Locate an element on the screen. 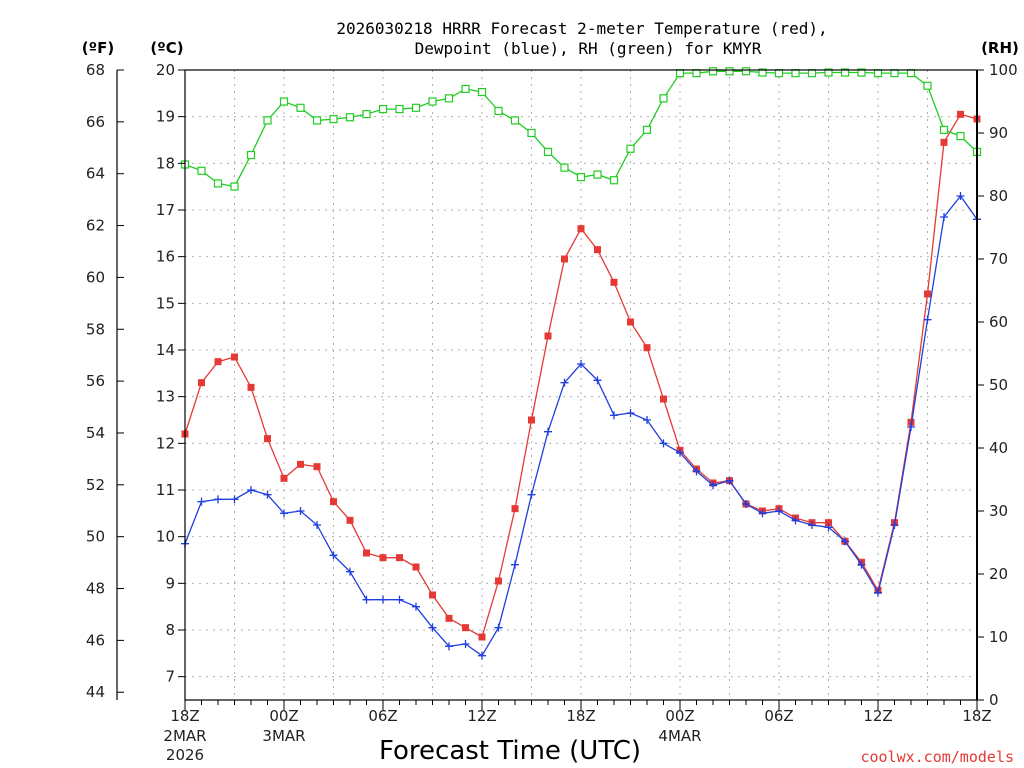 This screenshot has height=768, width=1024. x-axis-tick-label: 06Z is located at coordinates (382, 716).